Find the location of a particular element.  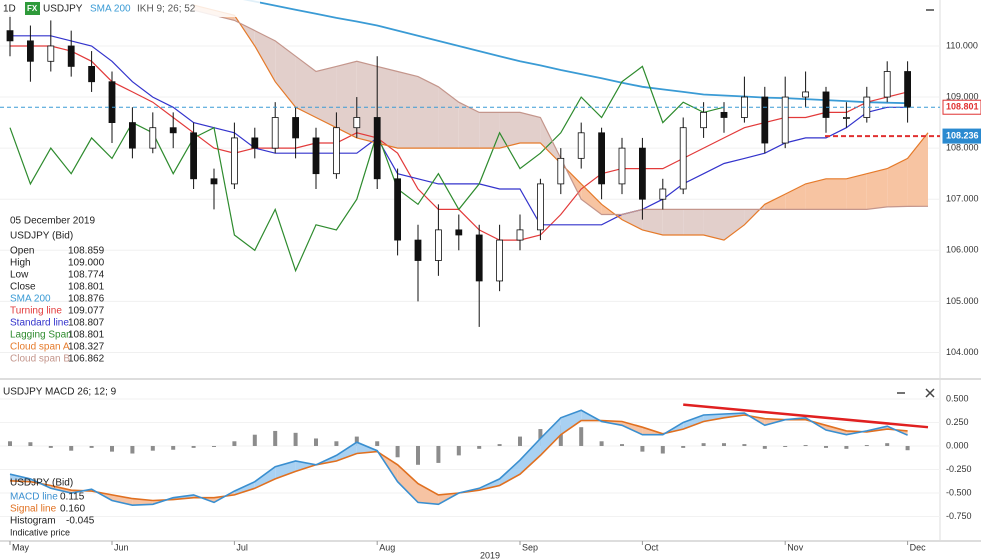

x-tick-label: Nov is located at coordinates (795, 547).